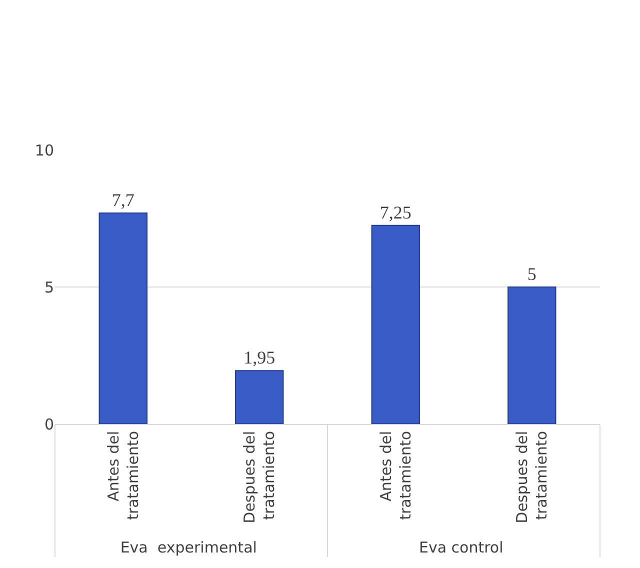  Describe the element at coordinates (44, 150) in the screenshot. I see `y-tick-label: 10` at that location.